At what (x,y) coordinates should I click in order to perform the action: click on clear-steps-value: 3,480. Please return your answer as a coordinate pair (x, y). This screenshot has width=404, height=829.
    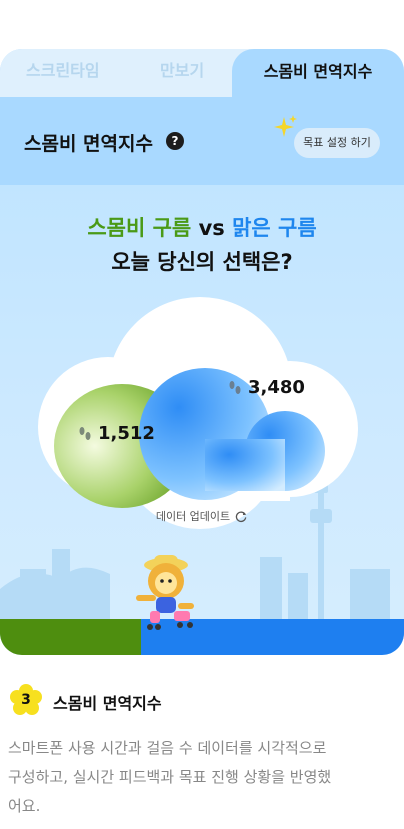
    Looking at the image, I should click on (266, 387).